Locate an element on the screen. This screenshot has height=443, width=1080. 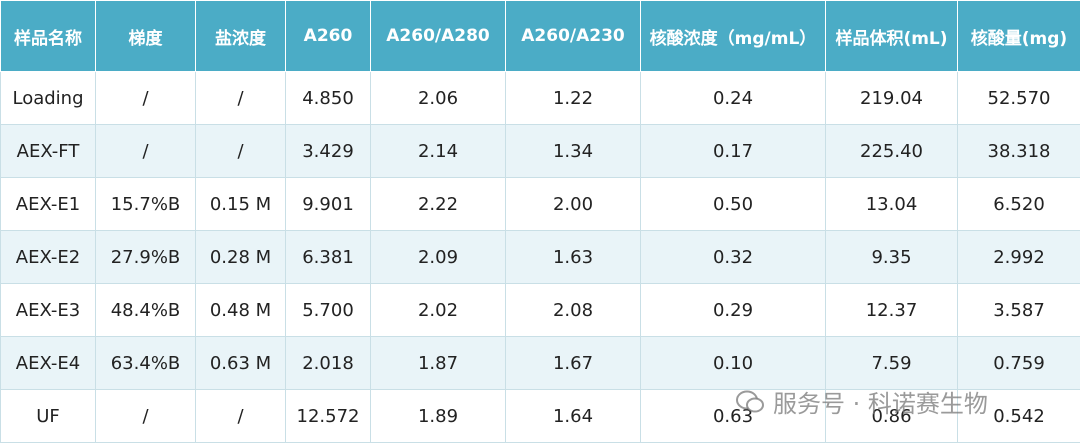
header-cell: 核酸量(mg) is located at coordinates (1018, 36).